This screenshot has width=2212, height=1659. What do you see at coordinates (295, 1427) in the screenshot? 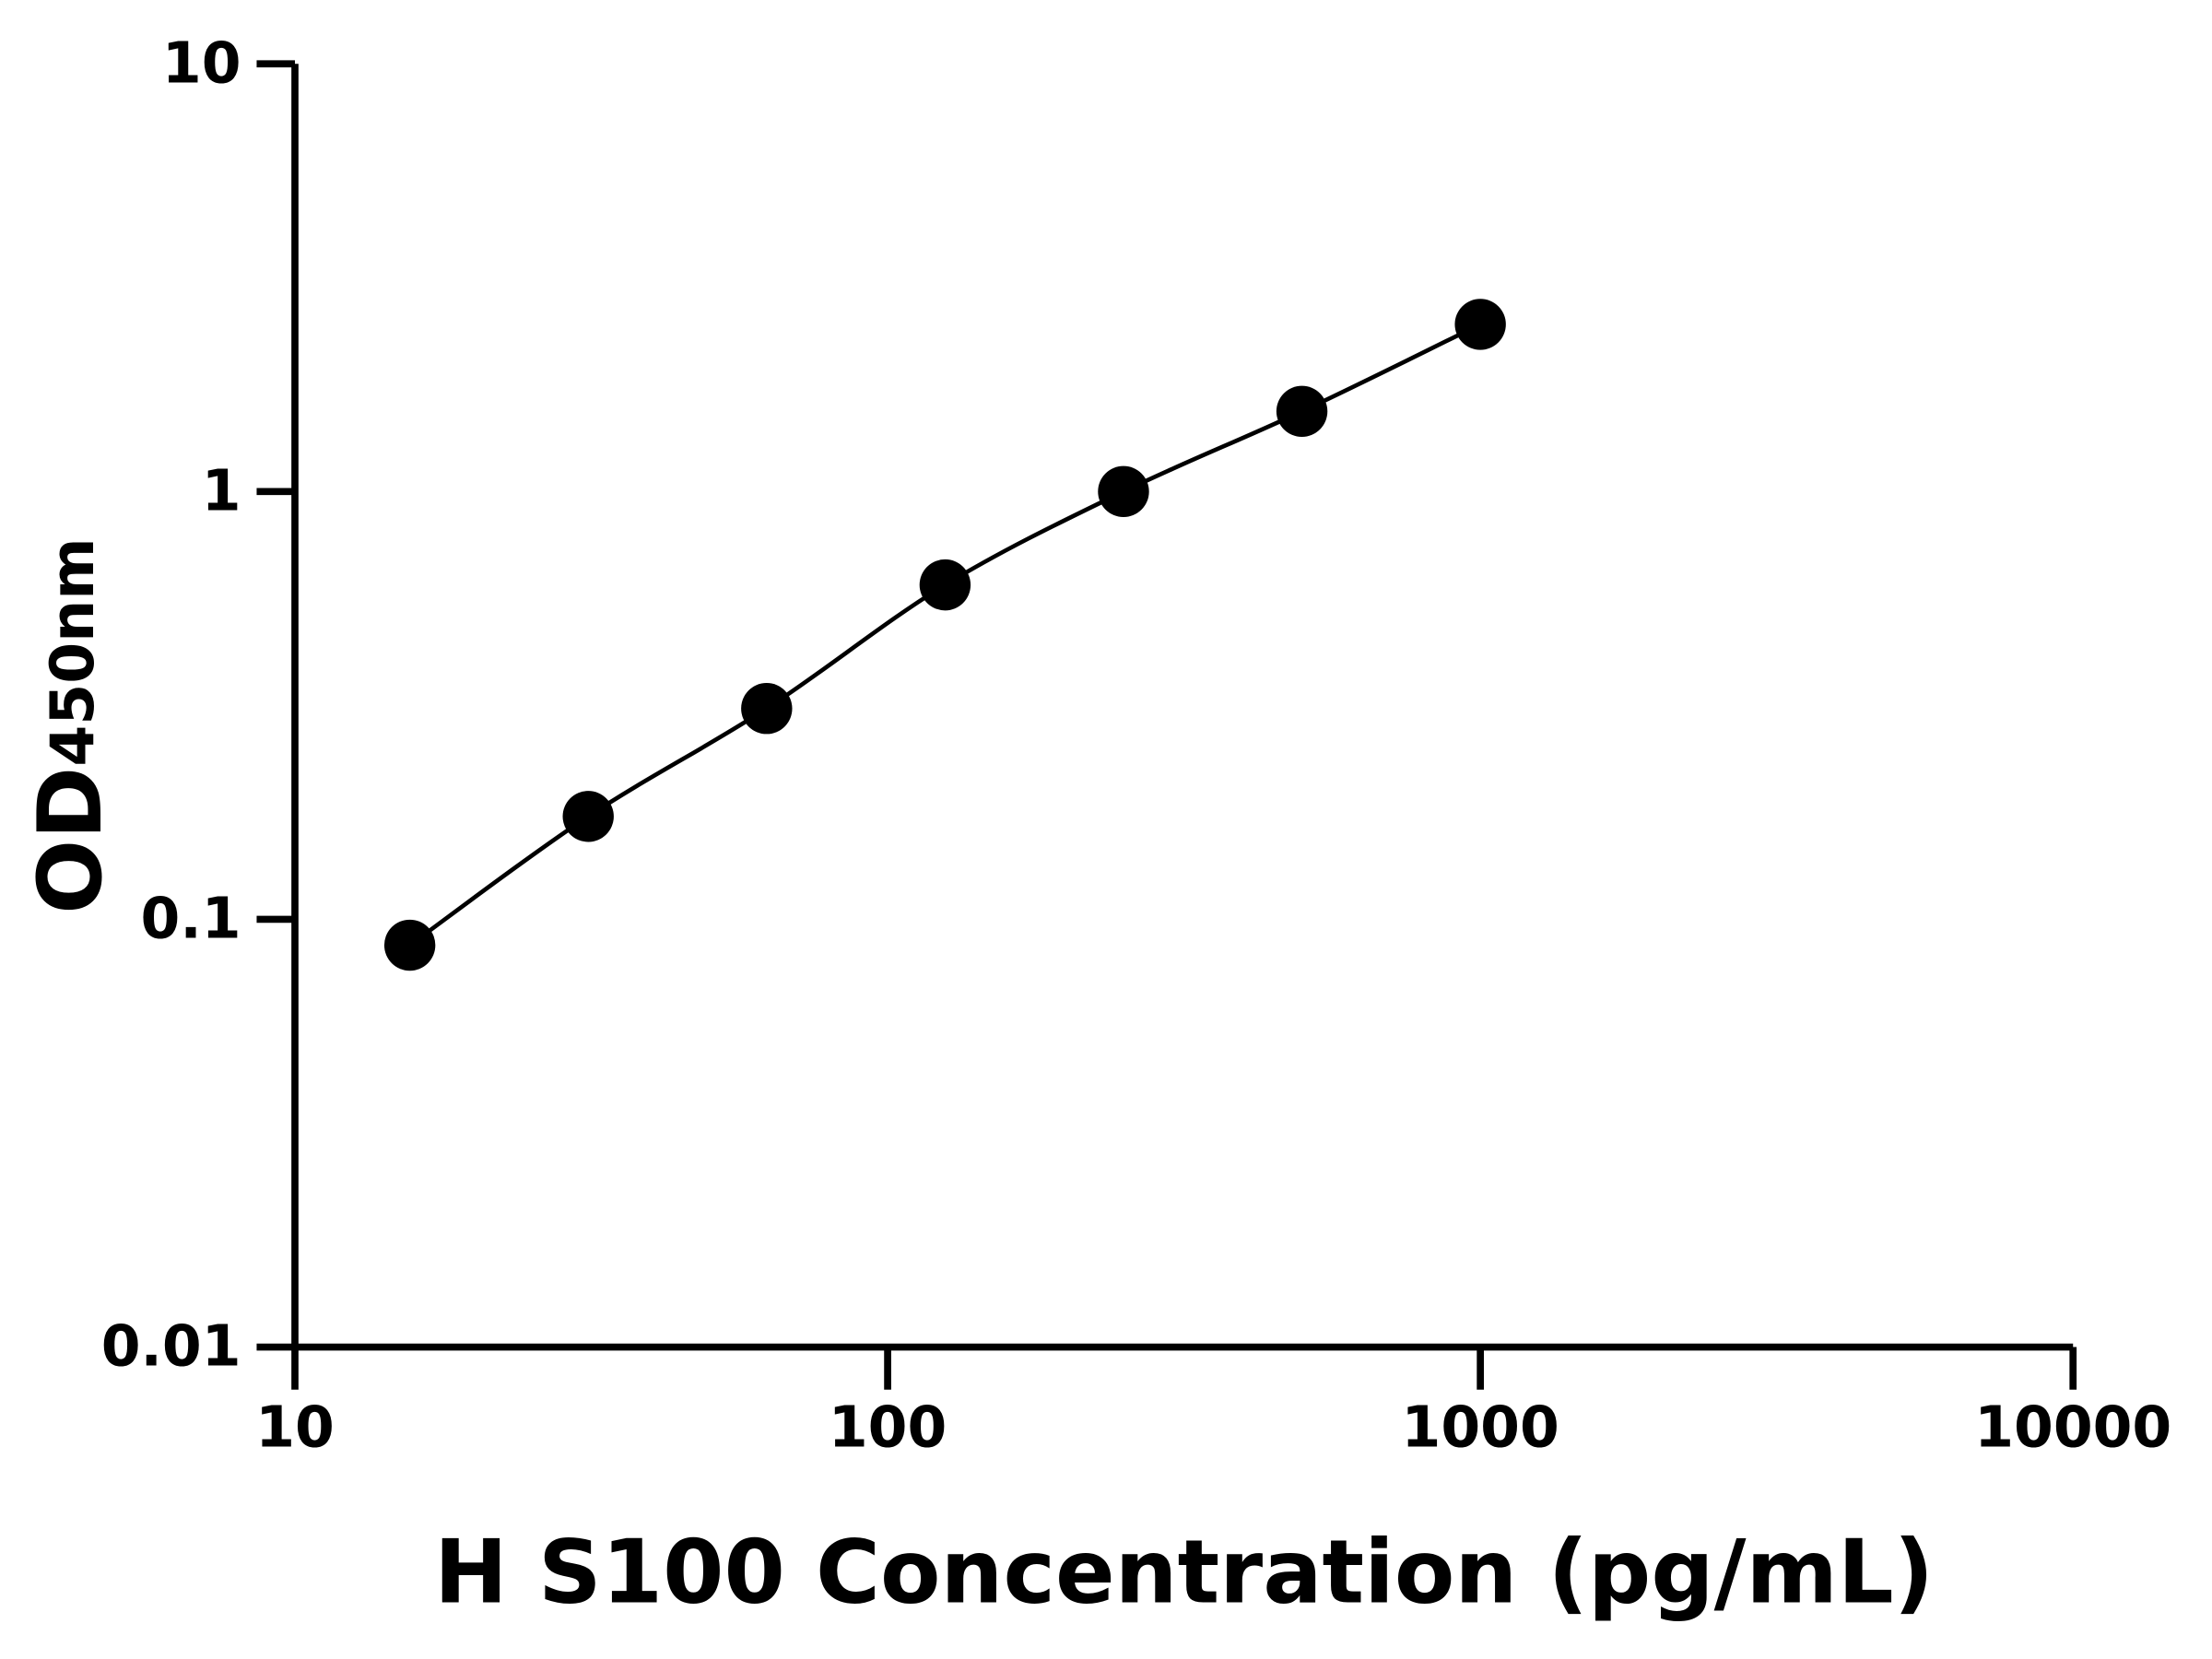
I see `x-tick-label: 10` at bounding box center [295, 1427].